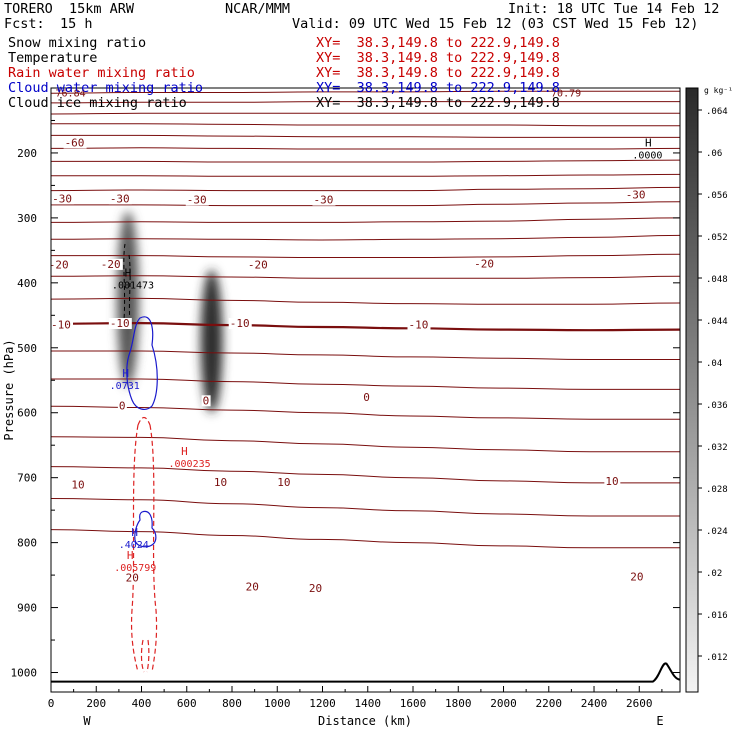 The width and height of the screenshot is (740, 740). Describe the element at coordinates (77, 43) in the screenshot. I see `field-name-snow: Snow mixing ratio` at that location.